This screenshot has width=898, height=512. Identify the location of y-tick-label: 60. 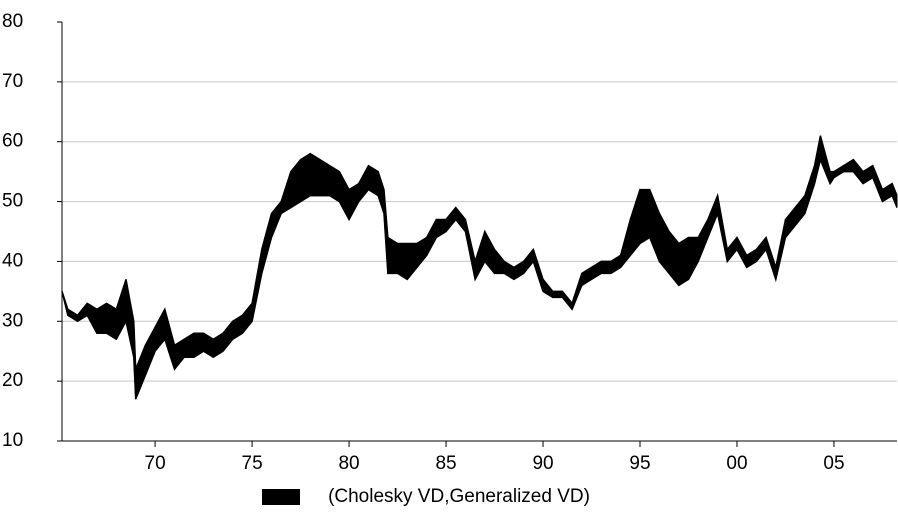
(12, 141).